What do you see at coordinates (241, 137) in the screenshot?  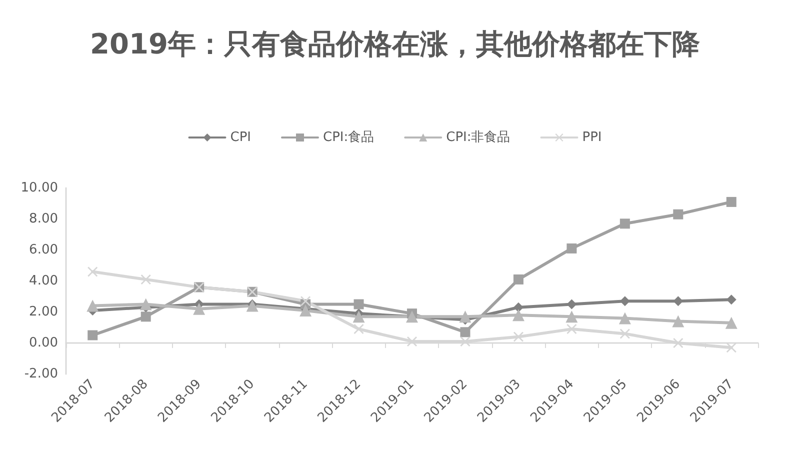 I see `legend-label: CPI` at bounding box center [241, 137].